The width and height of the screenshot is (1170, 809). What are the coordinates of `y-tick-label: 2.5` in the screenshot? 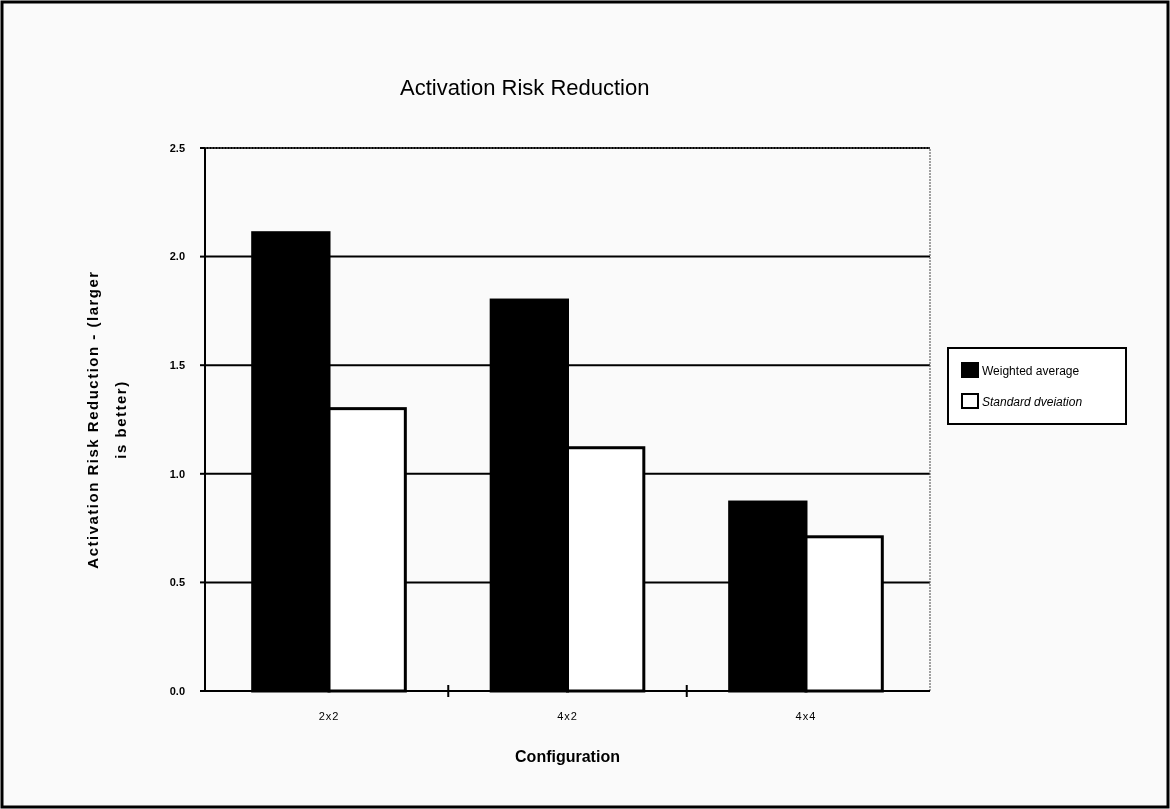 It's located at (177, 147).